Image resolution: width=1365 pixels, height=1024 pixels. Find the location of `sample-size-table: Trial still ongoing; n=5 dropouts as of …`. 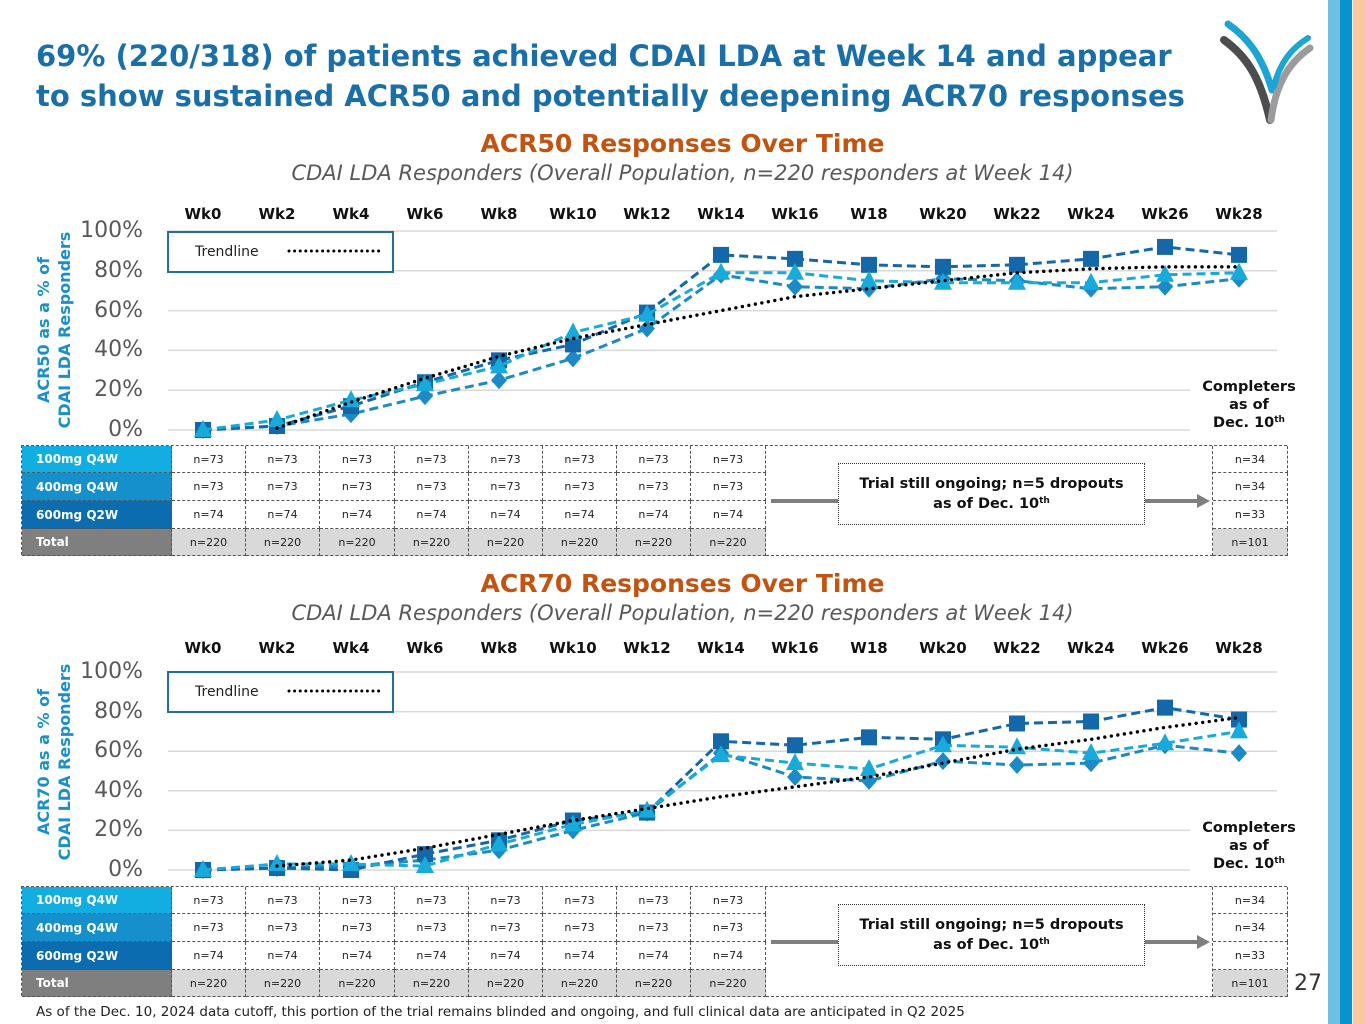

sample-size-table: Trial still ongoing; n=5 dropouts as of … is located at coordinates (654, 941).